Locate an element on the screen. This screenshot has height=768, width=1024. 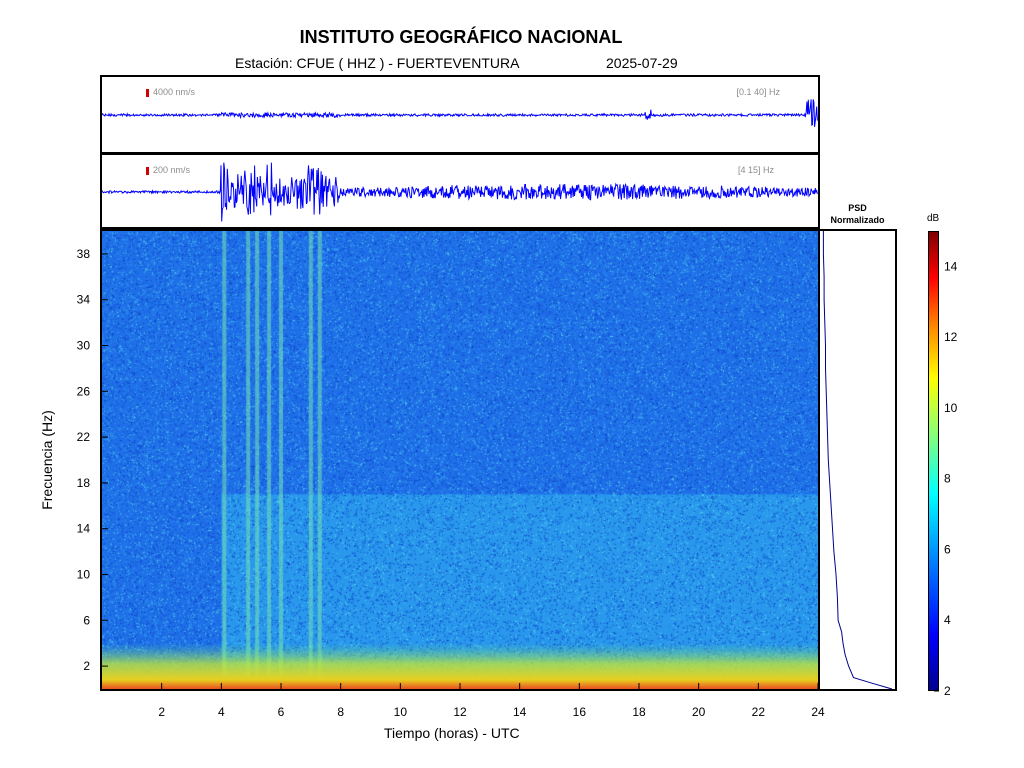
colorbar-tick-label: 12 is located at coordinates (951, 337).